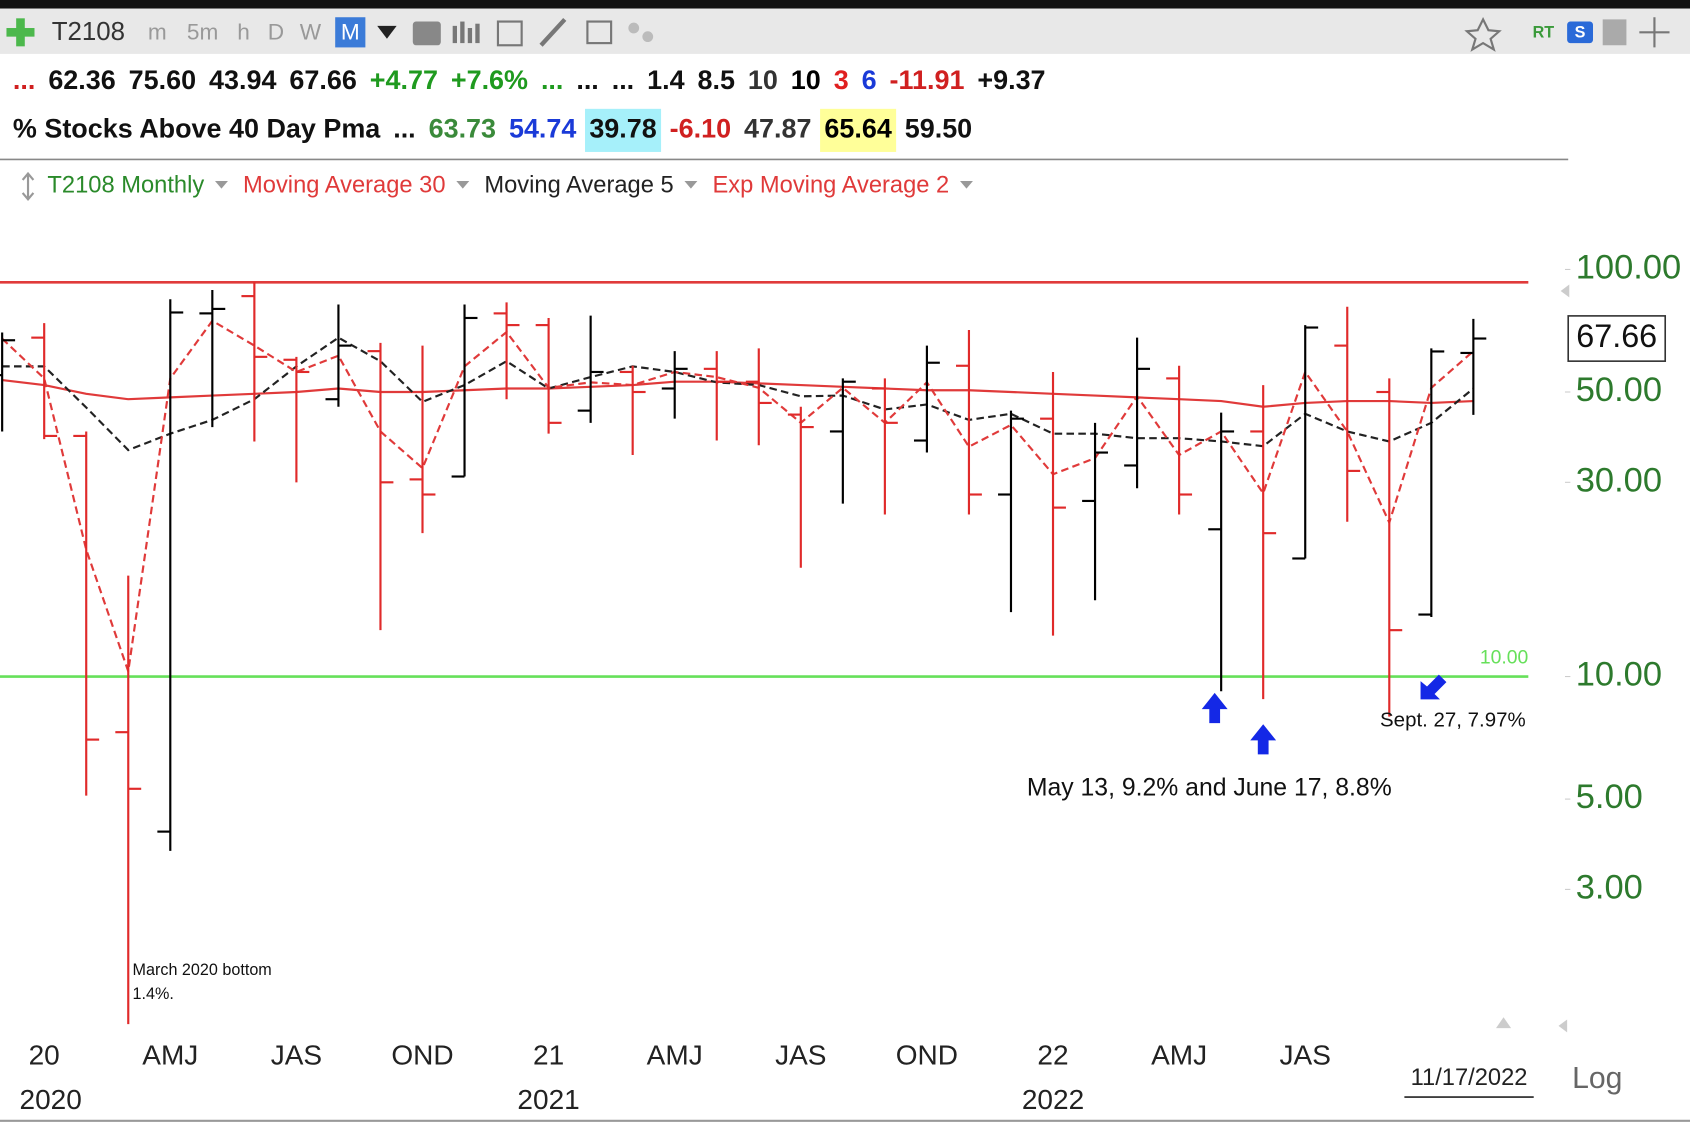  Describe the element at coordinates (44, 1055) in the screenshot. I see `x-tick-label: 20` at that location.